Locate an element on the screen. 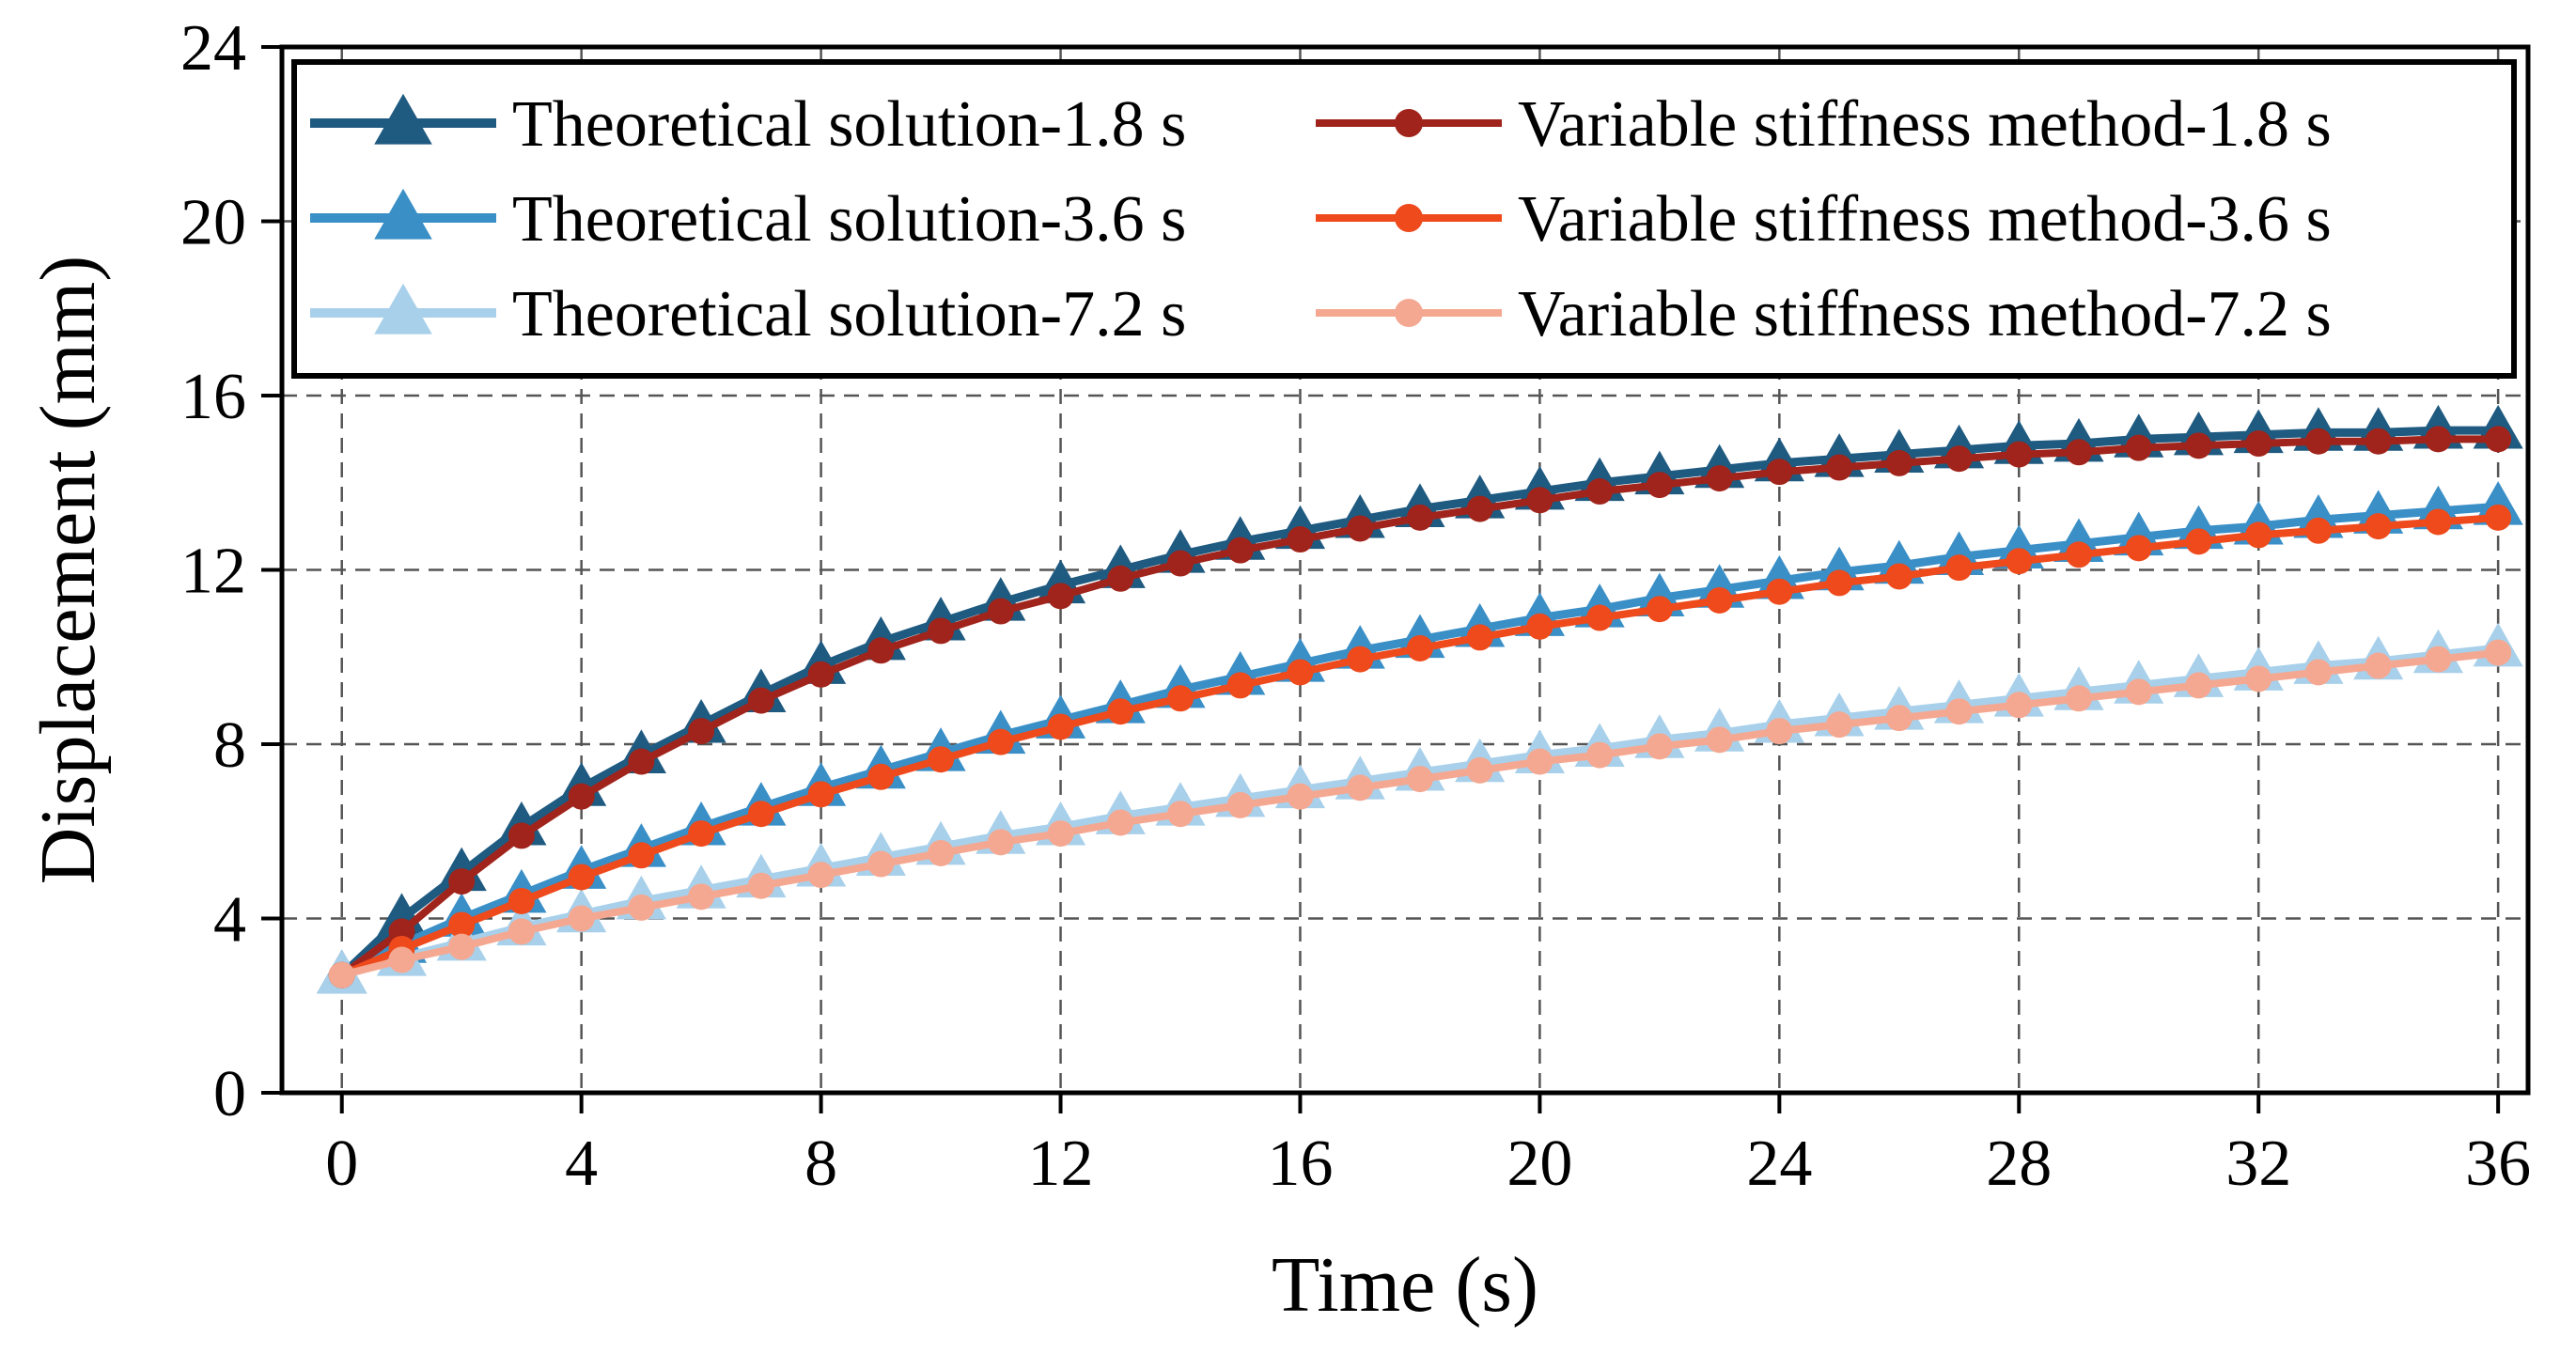 The image size is (2576, 1354). x-tick-label: 4 is located at coordinates (581, 1164).